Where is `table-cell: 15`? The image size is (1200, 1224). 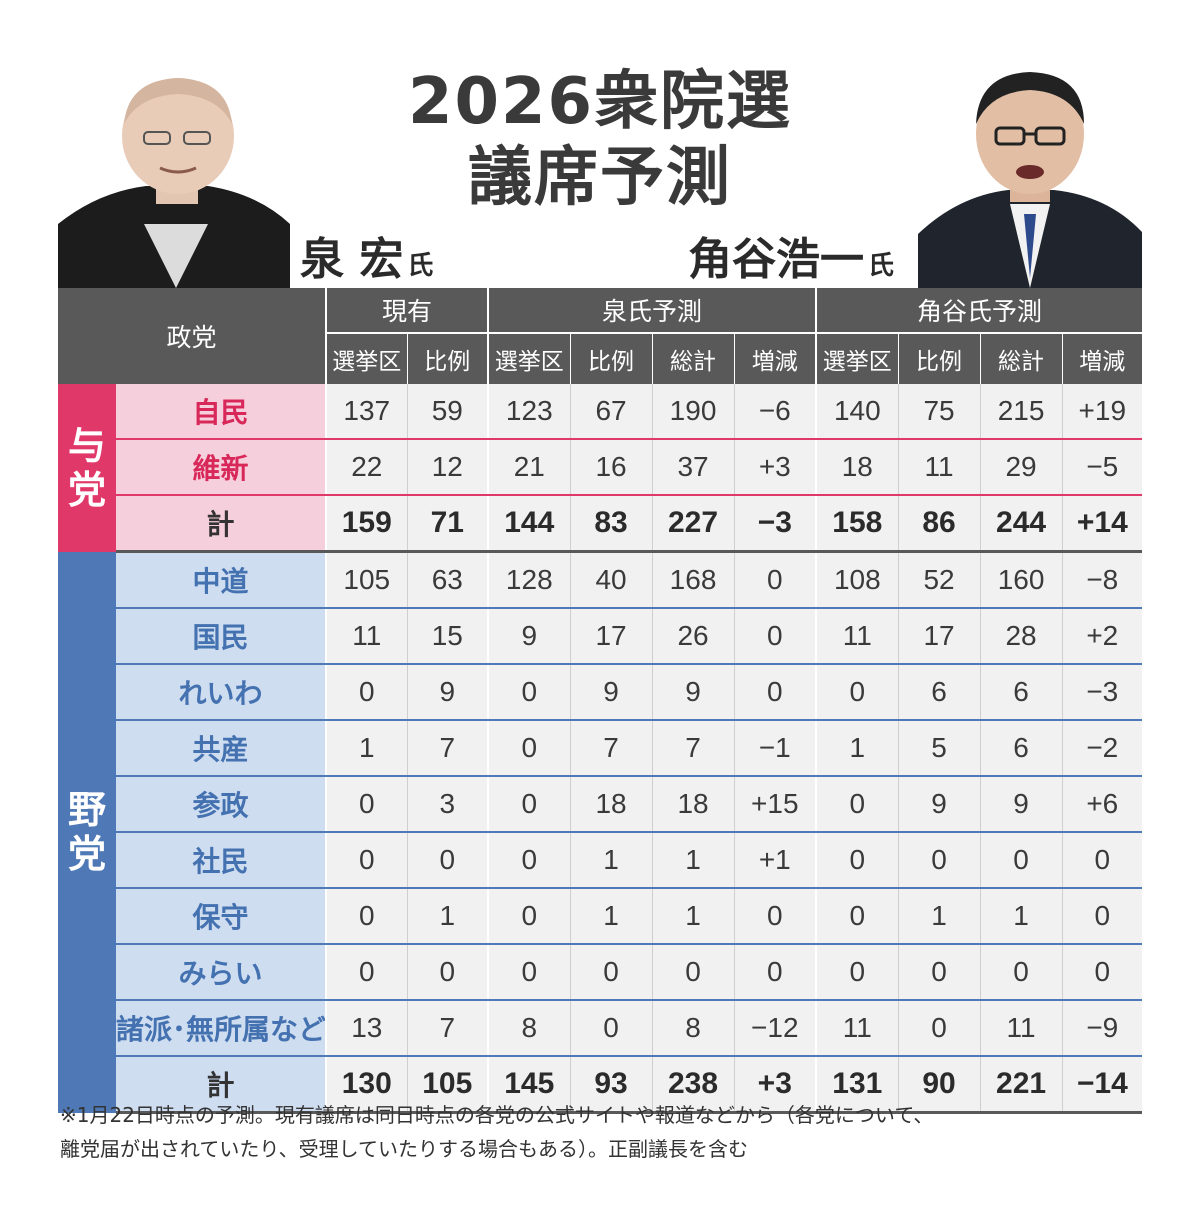 table-cell: 15 is located at coordinates (447, 636).